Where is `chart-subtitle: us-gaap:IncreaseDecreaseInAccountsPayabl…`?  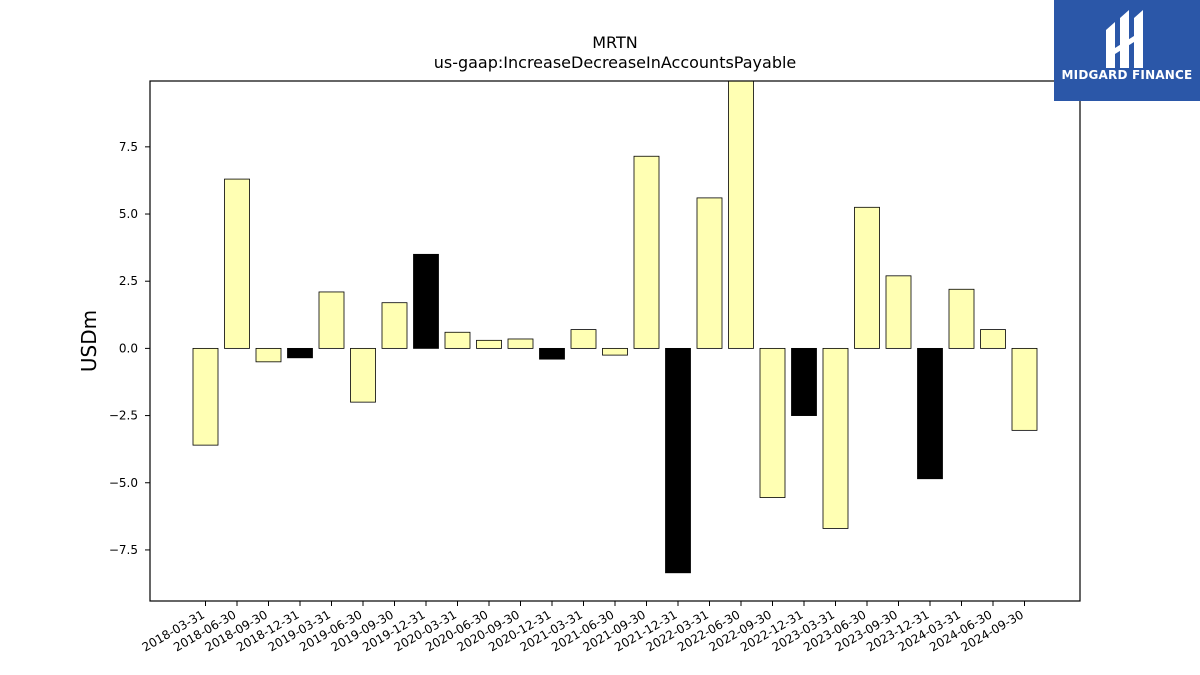
chart-subtitle: us-gaap:IncreaseDecreaseInAccountsPayabl… is located at coordinates (615, 62).